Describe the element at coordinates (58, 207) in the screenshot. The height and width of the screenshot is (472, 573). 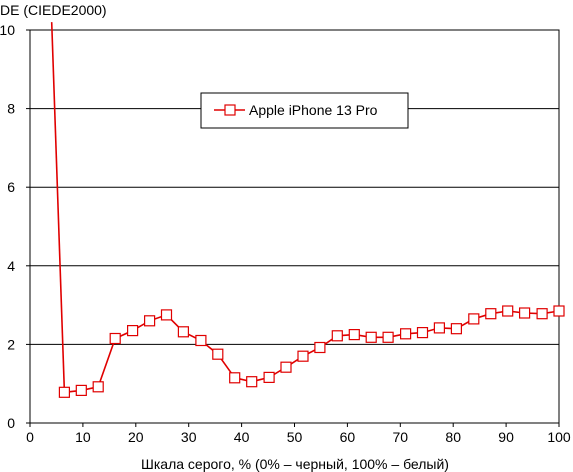
I see `series-0-lead-line` at that location.